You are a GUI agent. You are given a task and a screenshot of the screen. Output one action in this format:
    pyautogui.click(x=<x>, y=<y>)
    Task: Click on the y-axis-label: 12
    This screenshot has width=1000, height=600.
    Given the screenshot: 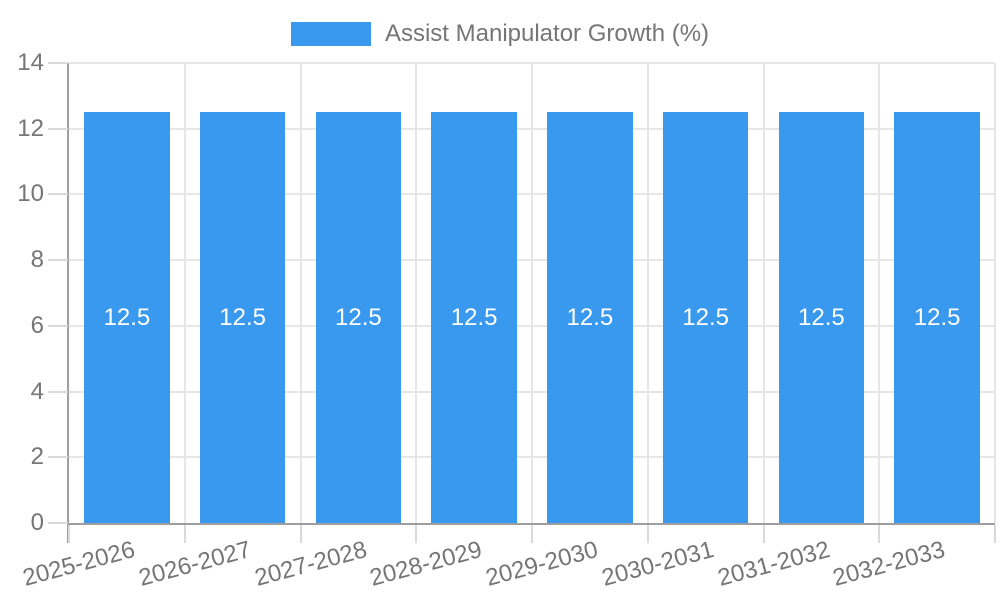 What is the action you would take?
    pyautogui.click(x=30, y=128)
    